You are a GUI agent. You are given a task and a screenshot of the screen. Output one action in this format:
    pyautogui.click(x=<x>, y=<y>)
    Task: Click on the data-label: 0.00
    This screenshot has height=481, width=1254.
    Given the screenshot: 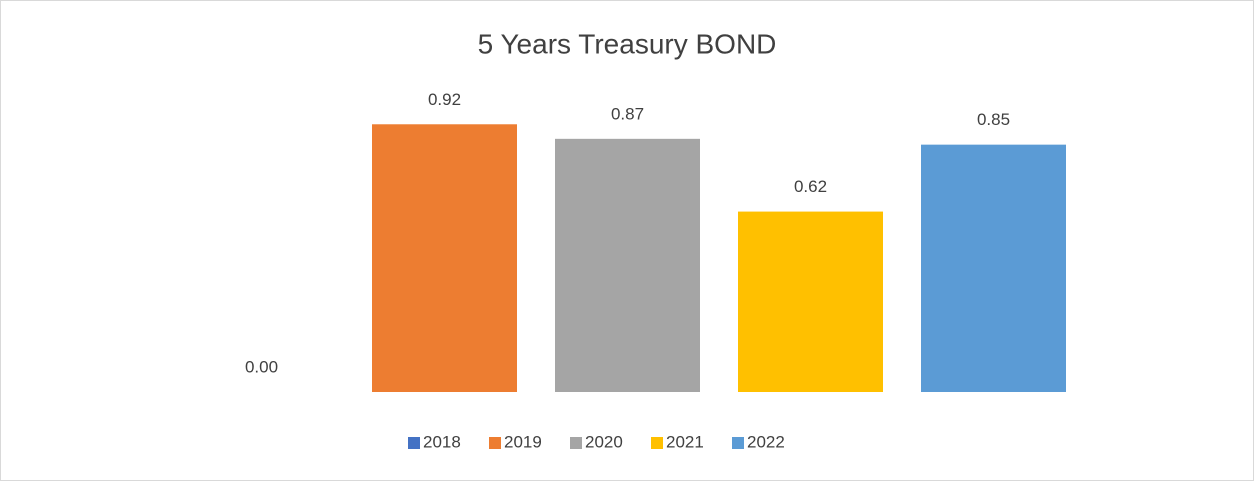 What is the action you would take?
    pyautogui.click(x=261, y=366)
    